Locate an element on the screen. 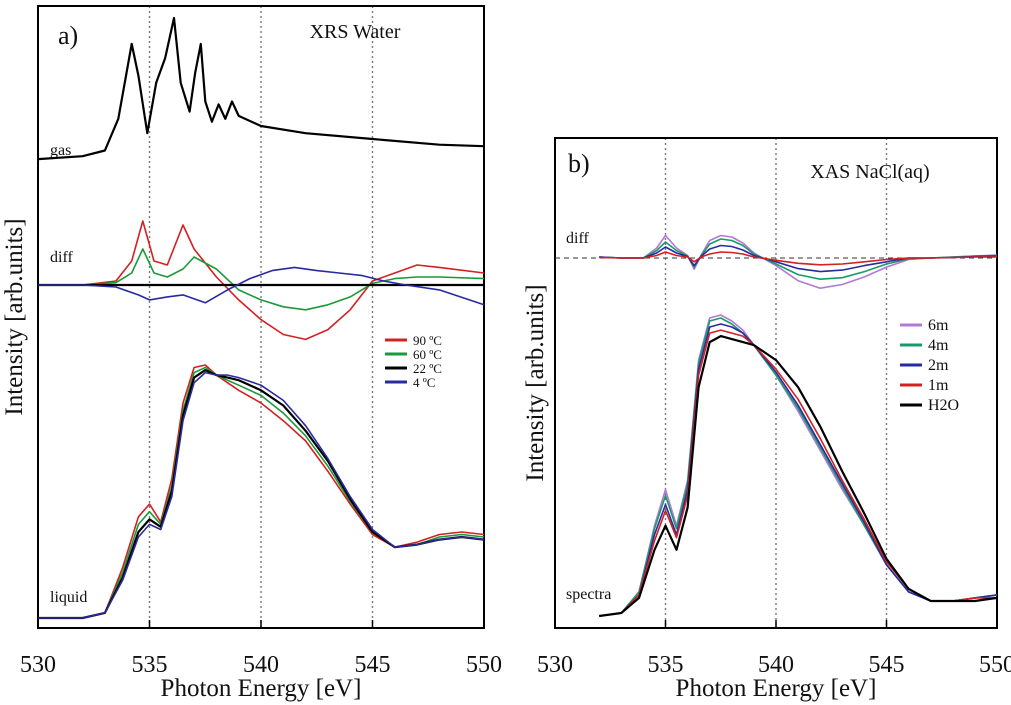 Image resolution: width=1011 pixels, height=705 pixels. panel-label: a) is located at coordinates (68, 35).